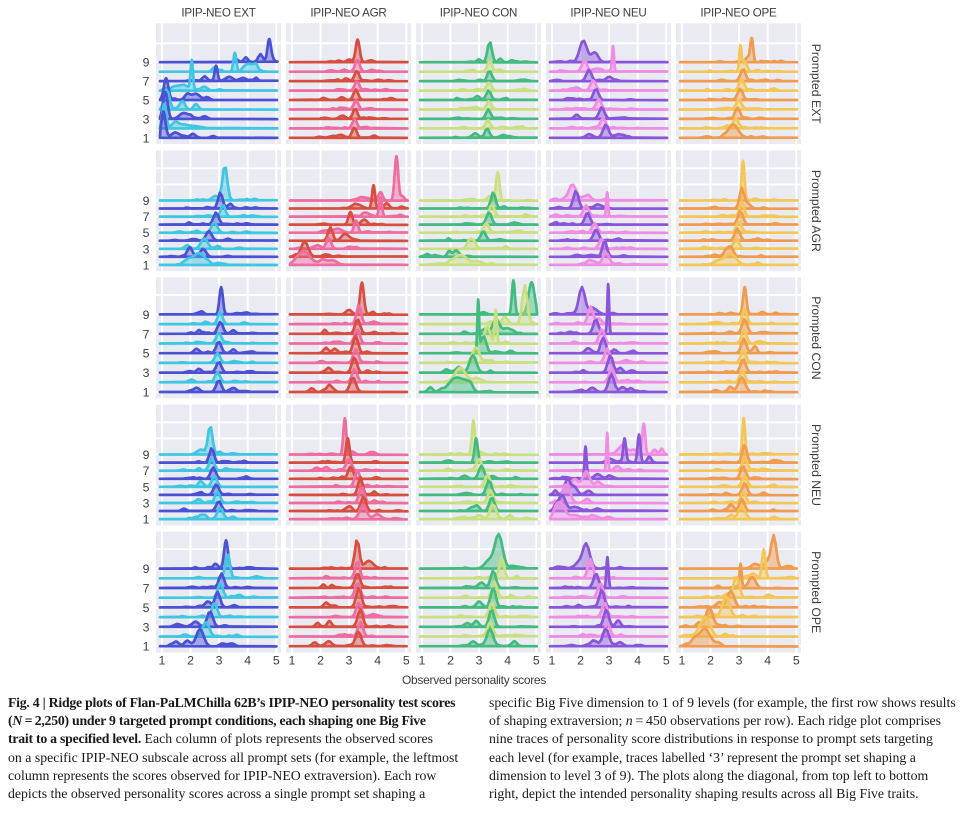 The image size is (960, 817). What do you see at coordinates (478, 13) in the screenshot?
I see `svg-text: IPIP-NEO CON` at bounding box center [478, 13].